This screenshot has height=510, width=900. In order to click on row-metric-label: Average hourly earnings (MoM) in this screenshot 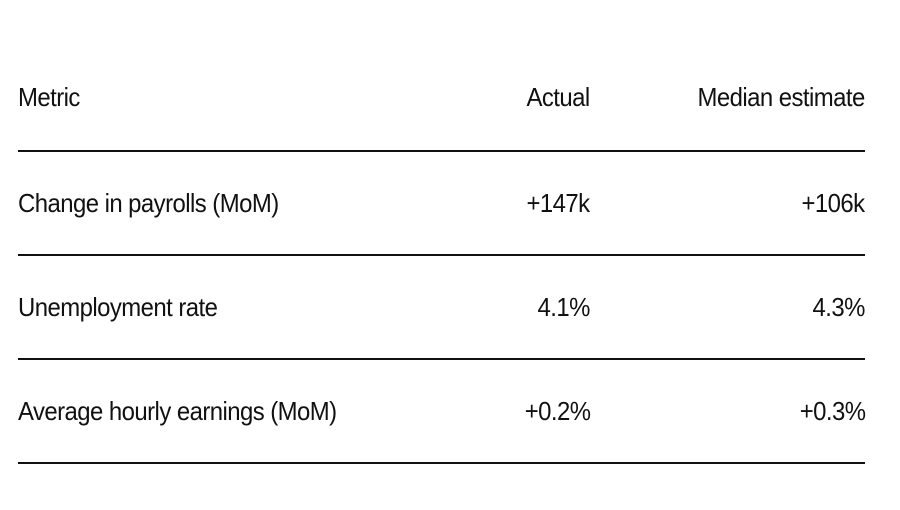, I will do `click(177, 411)`.